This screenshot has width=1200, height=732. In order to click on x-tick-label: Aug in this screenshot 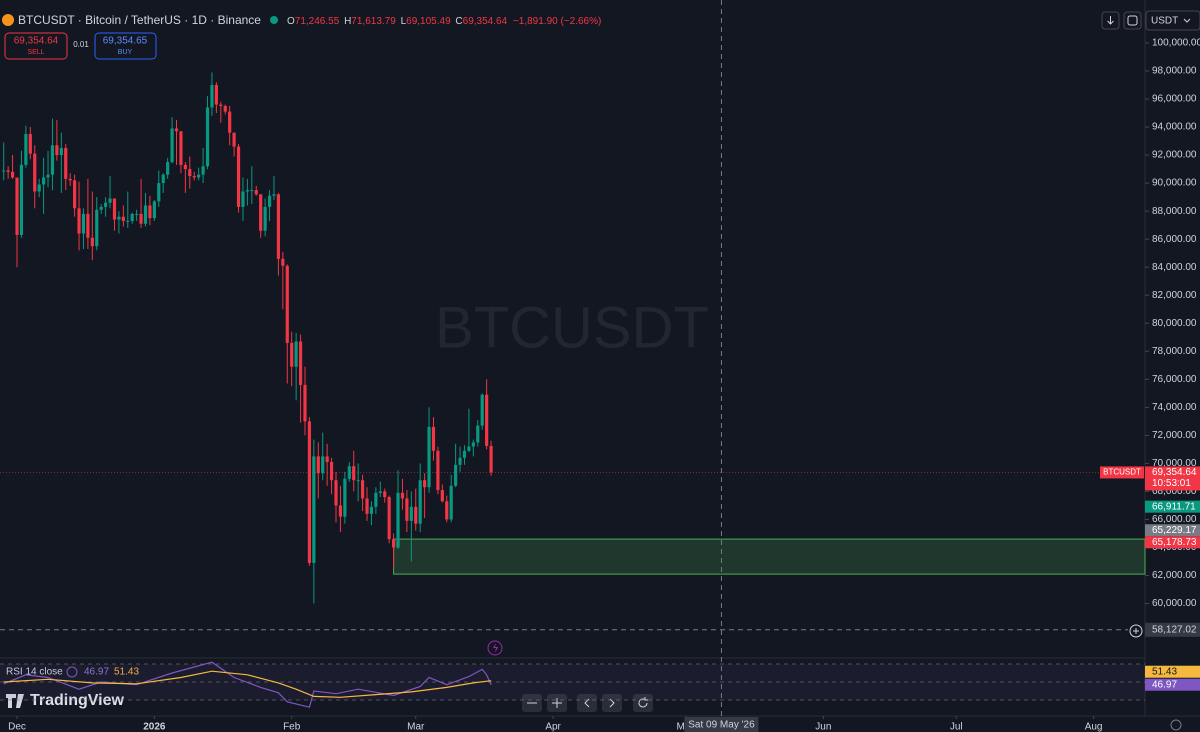, I will do `click(1094, 727)`.